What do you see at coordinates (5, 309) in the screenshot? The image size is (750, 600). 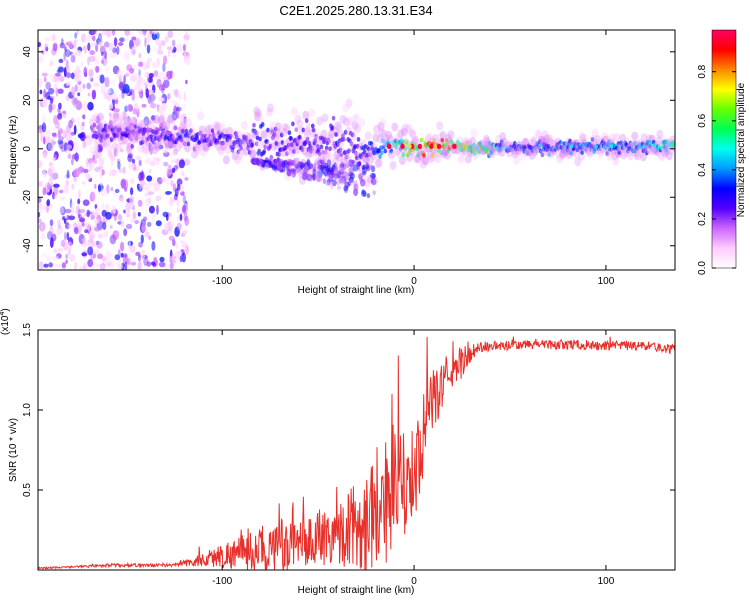 I see `snr-multiplier-close: )` at bounding box center [5, 309].